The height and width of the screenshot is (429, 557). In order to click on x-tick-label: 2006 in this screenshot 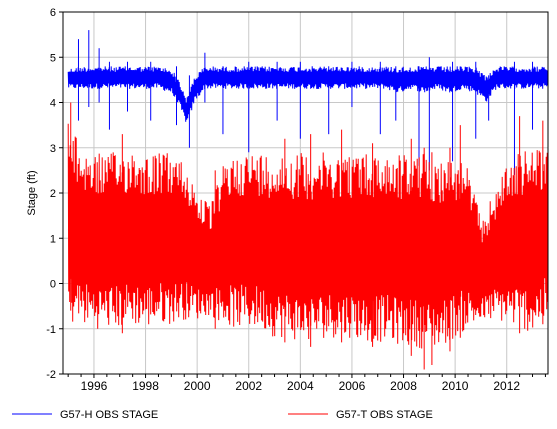, I will do `click(352, 386)`.